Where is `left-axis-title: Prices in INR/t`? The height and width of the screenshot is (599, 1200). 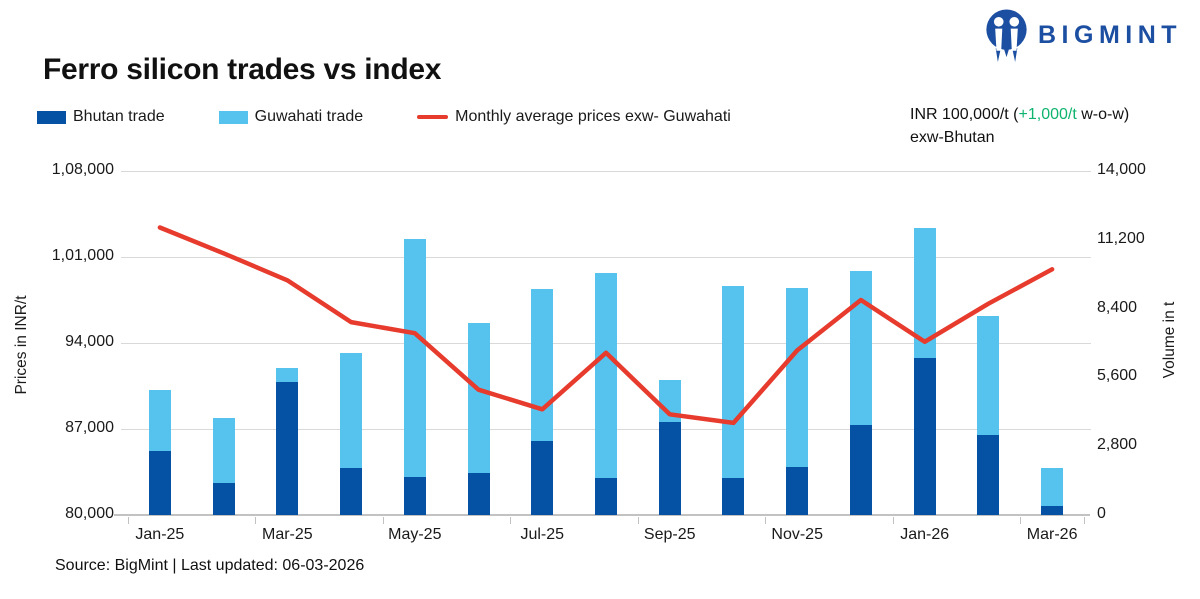 left-axis-title: Prices in INR/t is located at coordinates (21, 345).